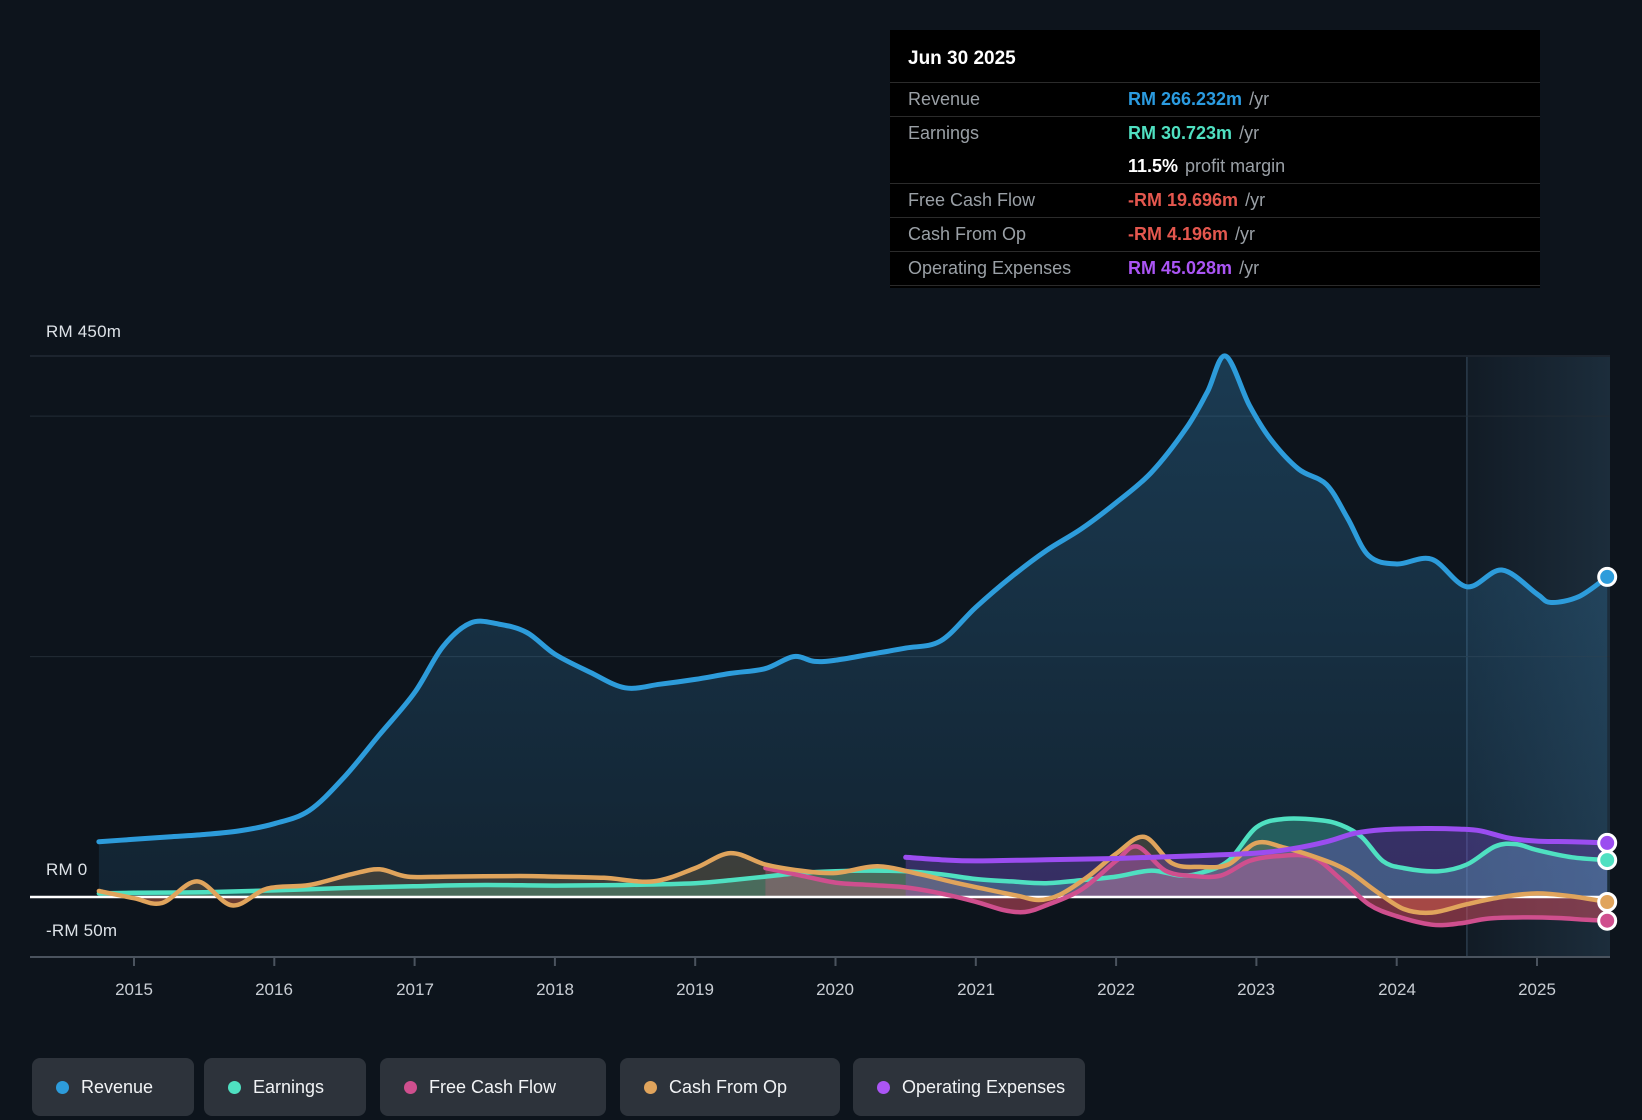  What do you see at coordinates (883, 1087) in the screenshot?
I see `operating-expenses-dot-icon` at bounding box center [883, 1087].